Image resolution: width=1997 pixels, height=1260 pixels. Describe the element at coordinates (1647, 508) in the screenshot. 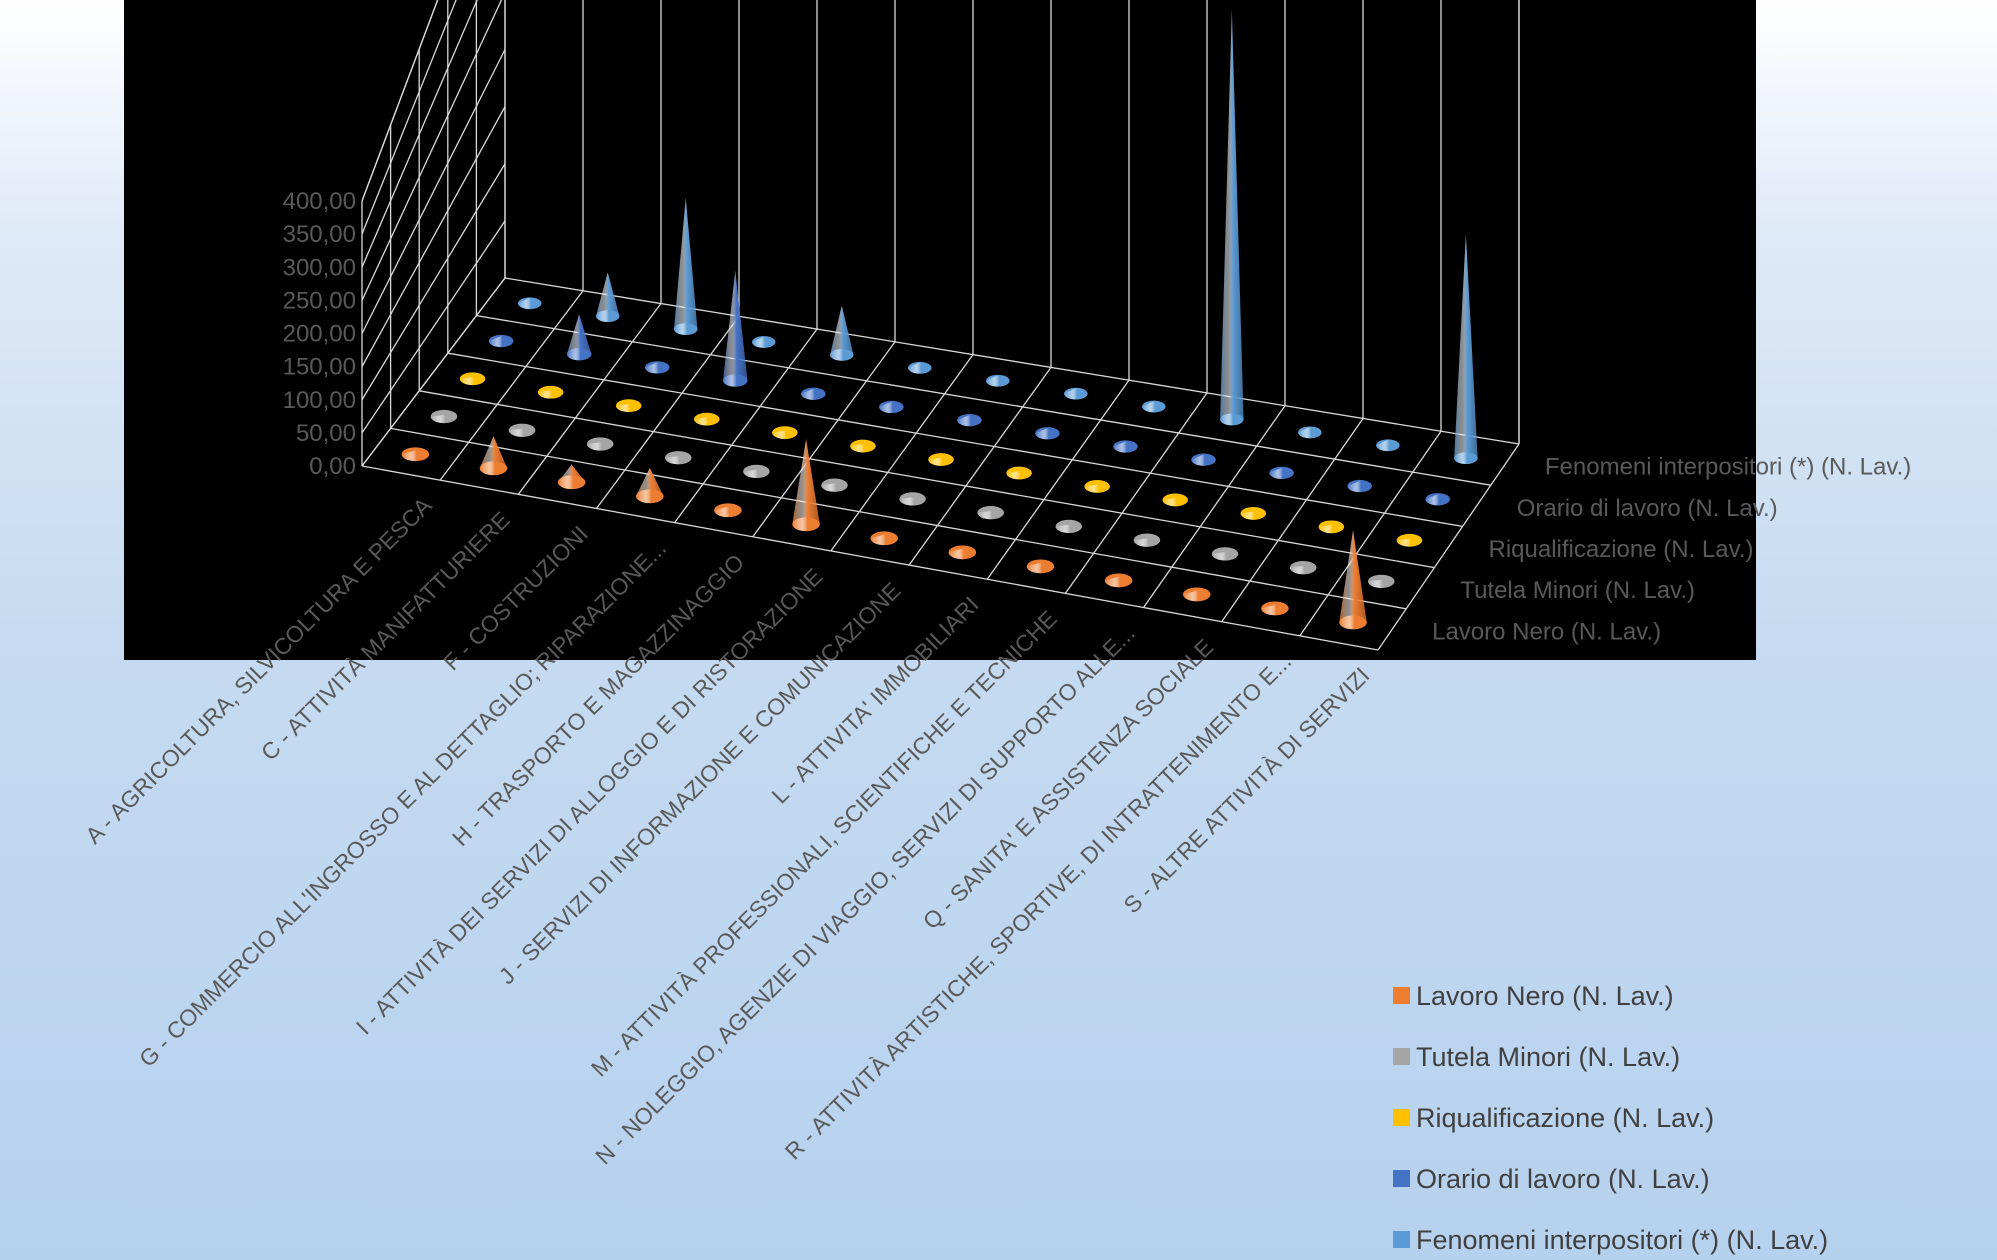

I see `series-axis-label: Orario di lavoro (N. Lav.)` at that location.